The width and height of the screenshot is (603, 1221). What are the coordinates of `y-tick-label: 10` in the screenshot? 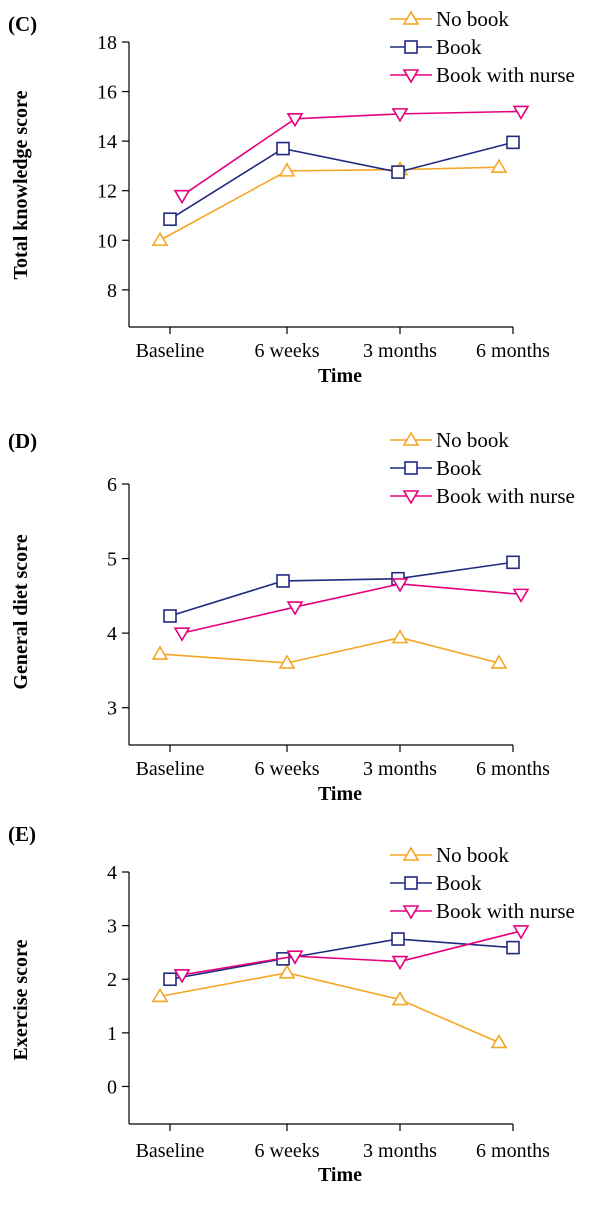 It's located at (107, 241).